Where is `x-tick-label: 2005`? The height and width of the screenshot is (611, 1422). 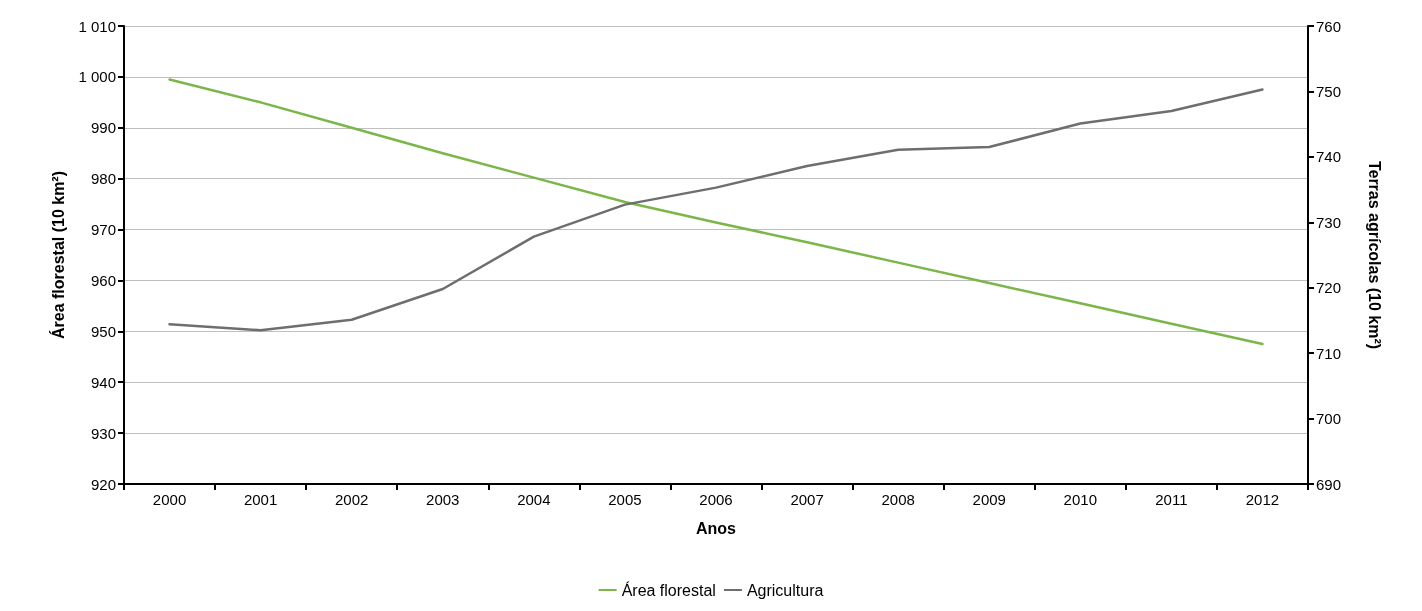 x-tick-label: 2005 is located at coordinates (625, 499).